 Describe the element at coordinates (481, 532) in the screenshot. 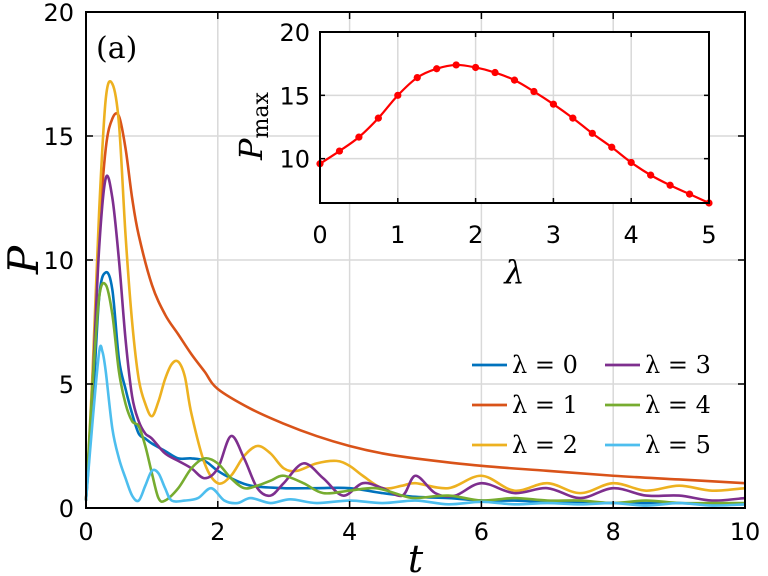

I see `main-x-tick-label: 6` at that location.